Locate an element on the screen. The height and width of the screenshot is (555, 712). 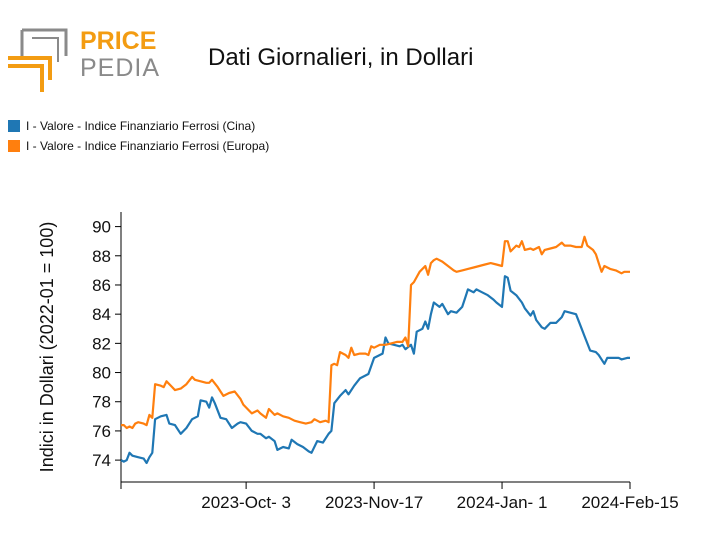
logo-text-pedia: PEDIA is located at coordinates (120, 68).